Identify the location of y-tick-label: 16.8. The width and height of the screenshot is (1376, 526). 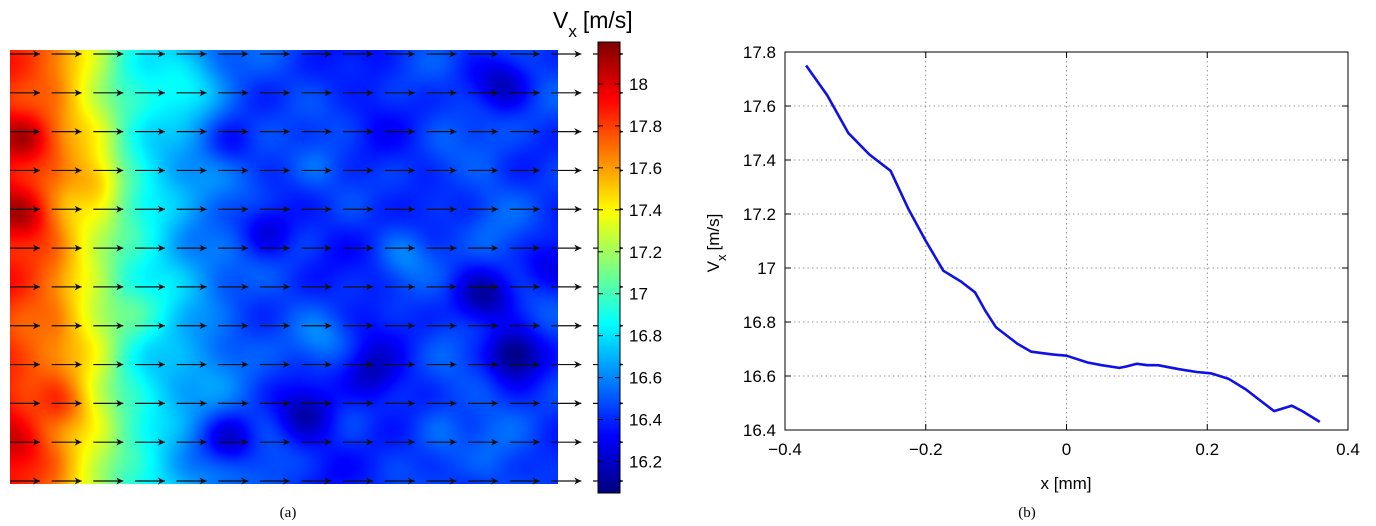
(759, 322).